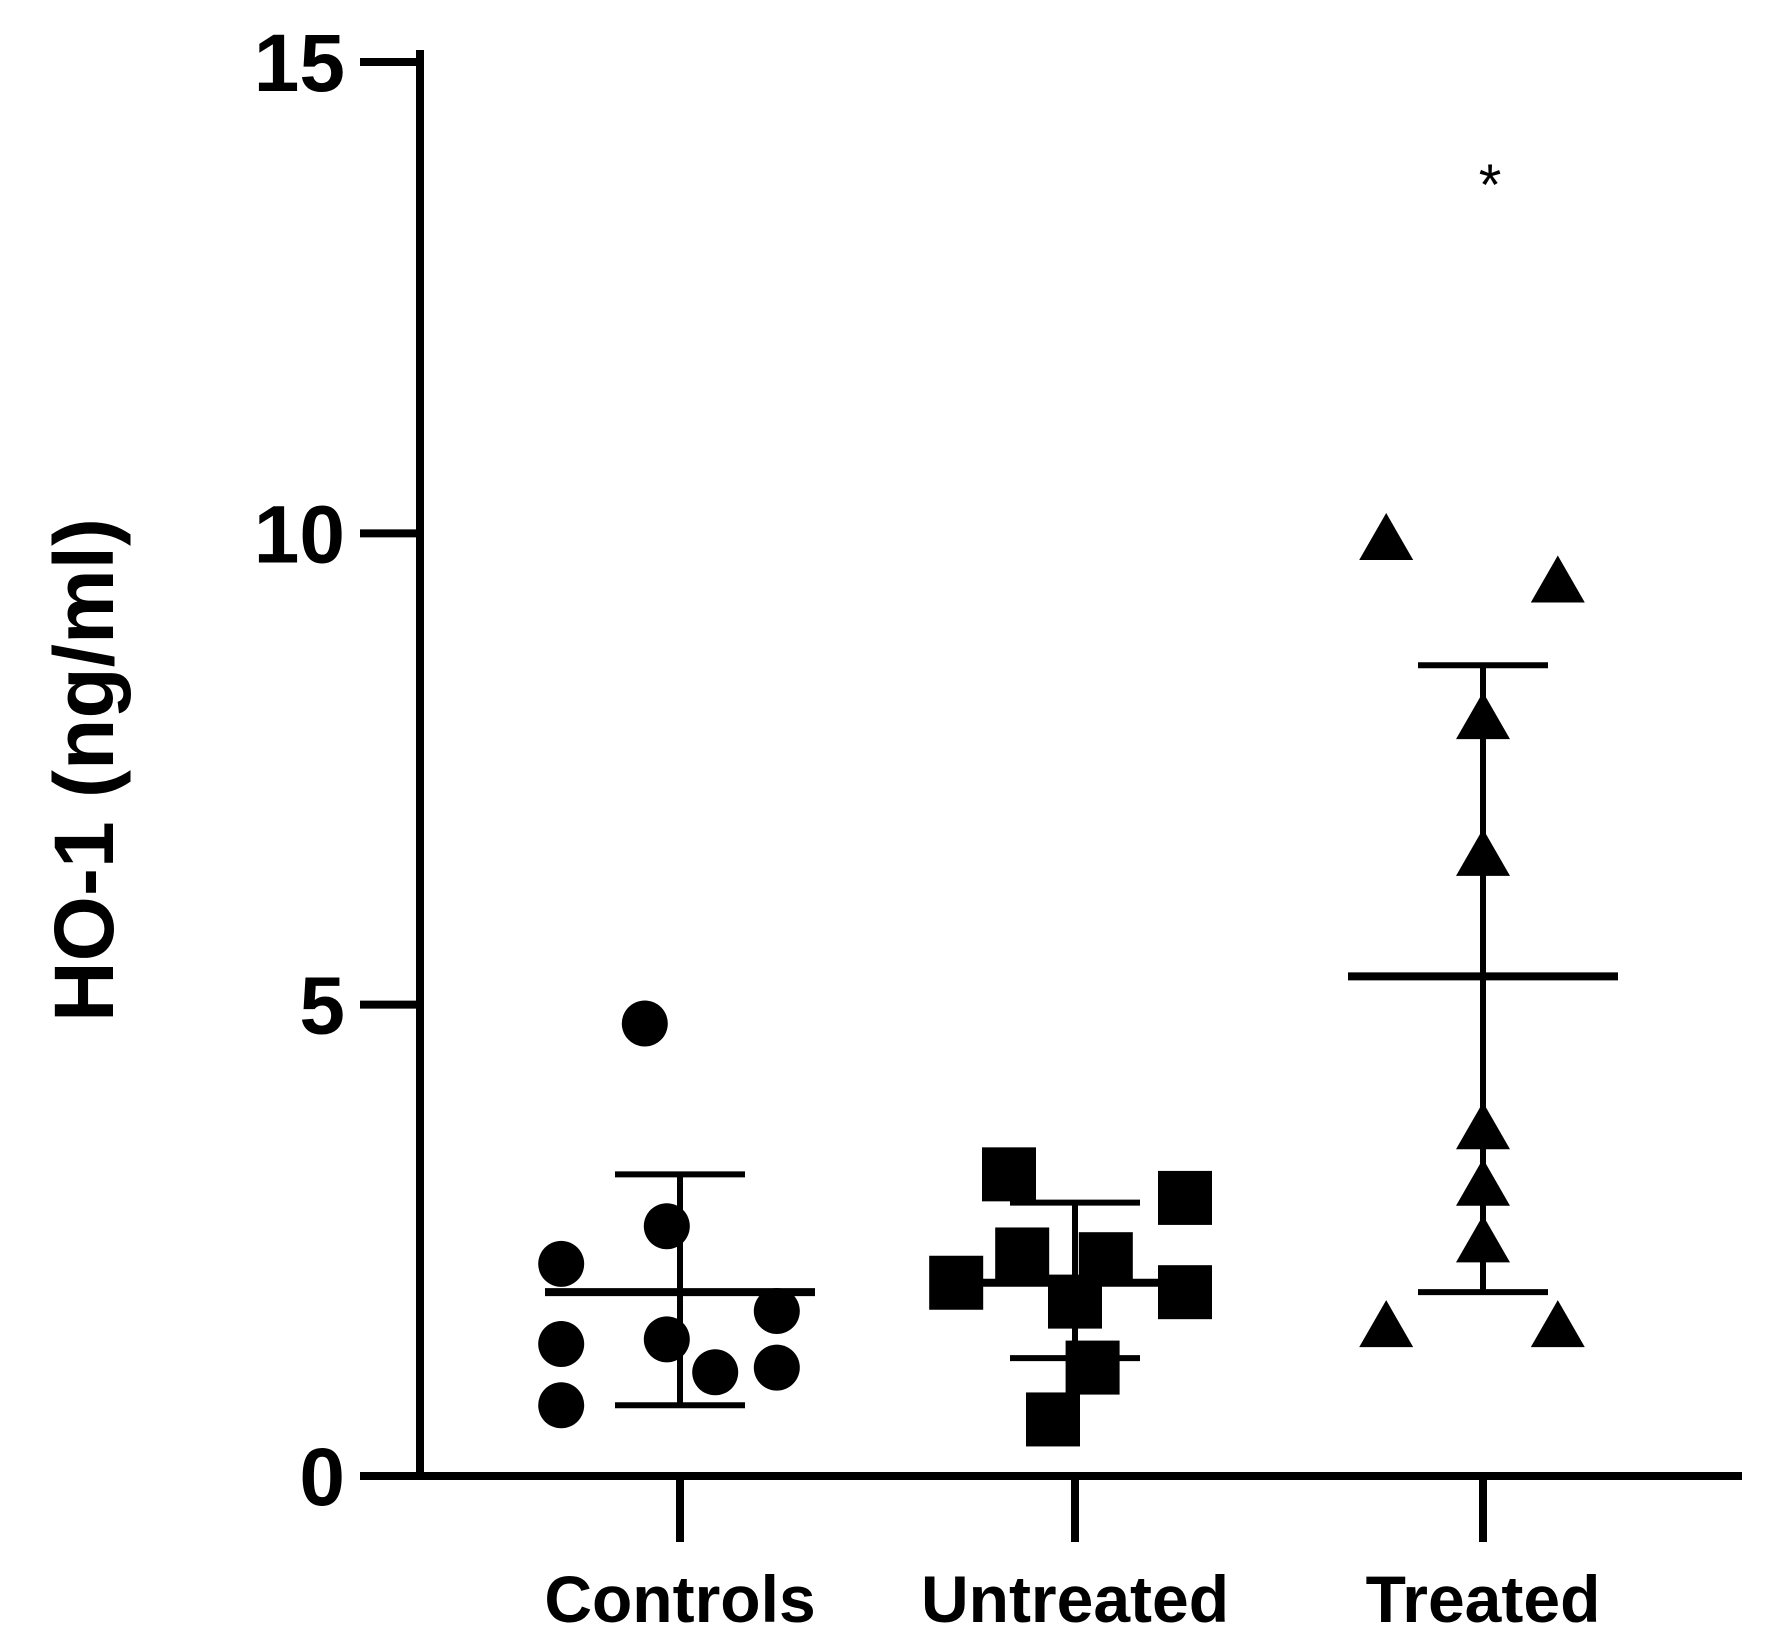  Describe the element at coordinates (679, 1599) in the screenshot. I see `x-category-label-controls: Controls` at that location.